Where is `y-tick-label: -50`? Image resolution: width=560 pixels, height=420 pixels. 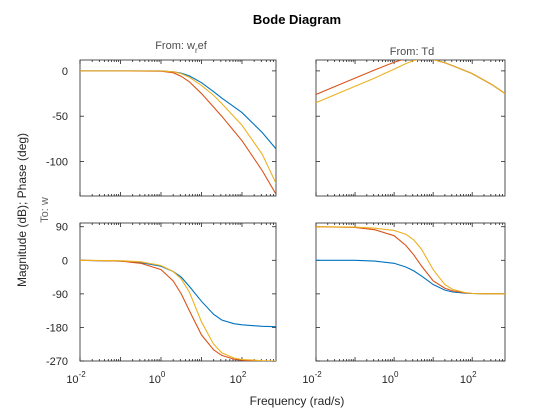 y-tick-label: -50 is located at coordinates (60, 117).